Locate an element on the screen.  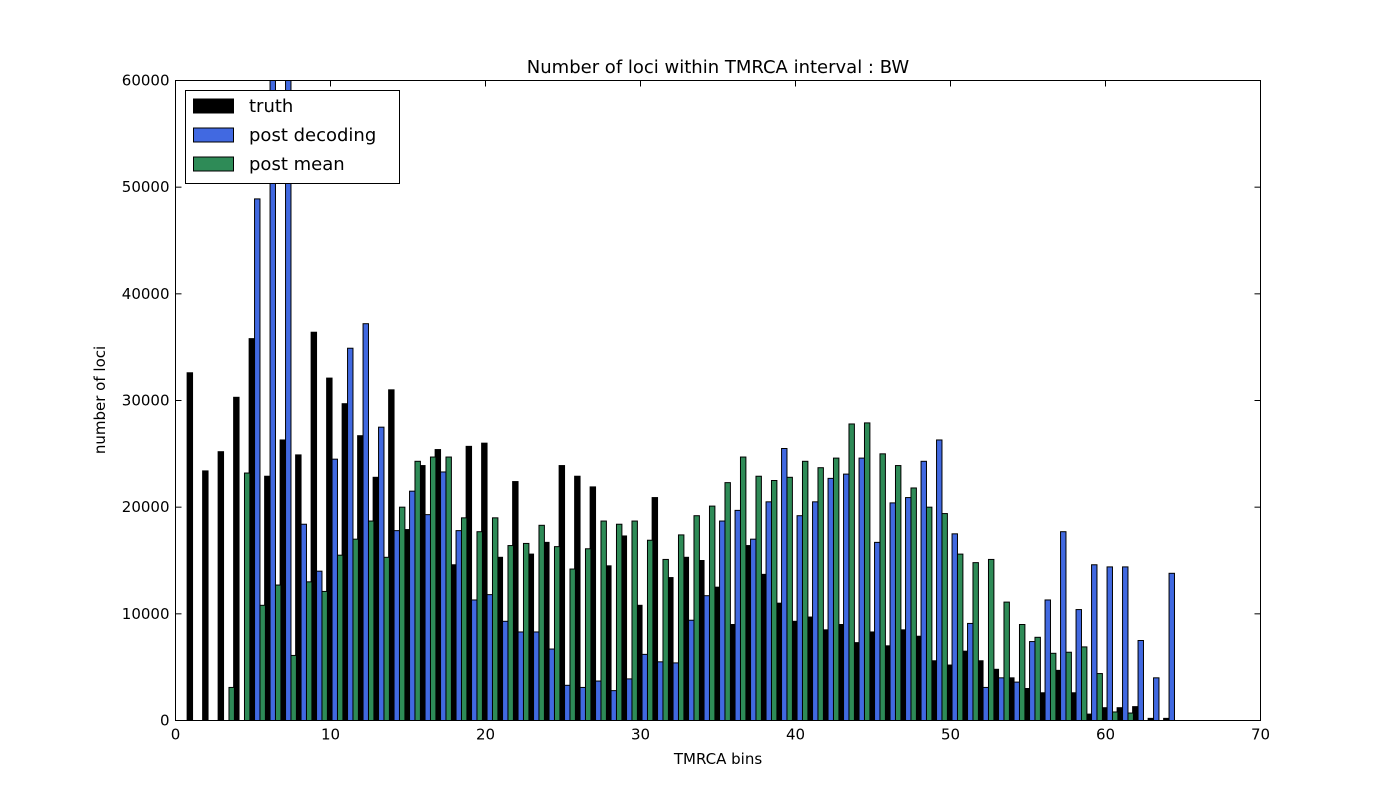
y-tick-label: 50000 is located at coordinates (146, 187).